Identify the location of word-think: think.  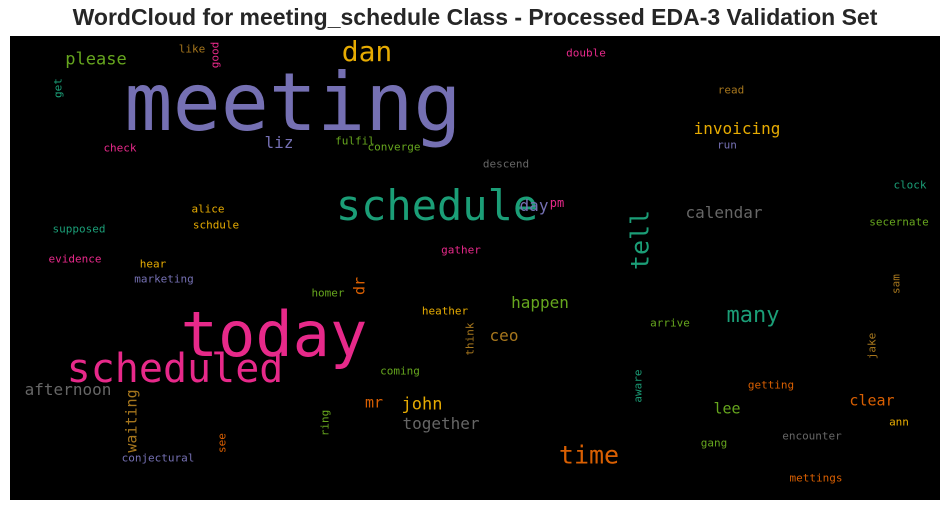
(470, 339).